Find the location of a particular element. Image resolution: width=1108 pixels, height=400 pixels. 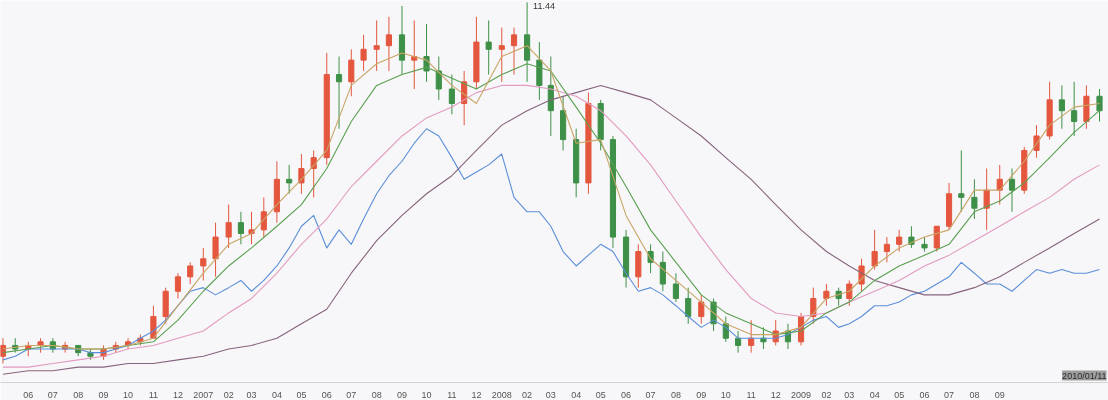

x-tick-label: 2007 is located at coordinates (203, 394).